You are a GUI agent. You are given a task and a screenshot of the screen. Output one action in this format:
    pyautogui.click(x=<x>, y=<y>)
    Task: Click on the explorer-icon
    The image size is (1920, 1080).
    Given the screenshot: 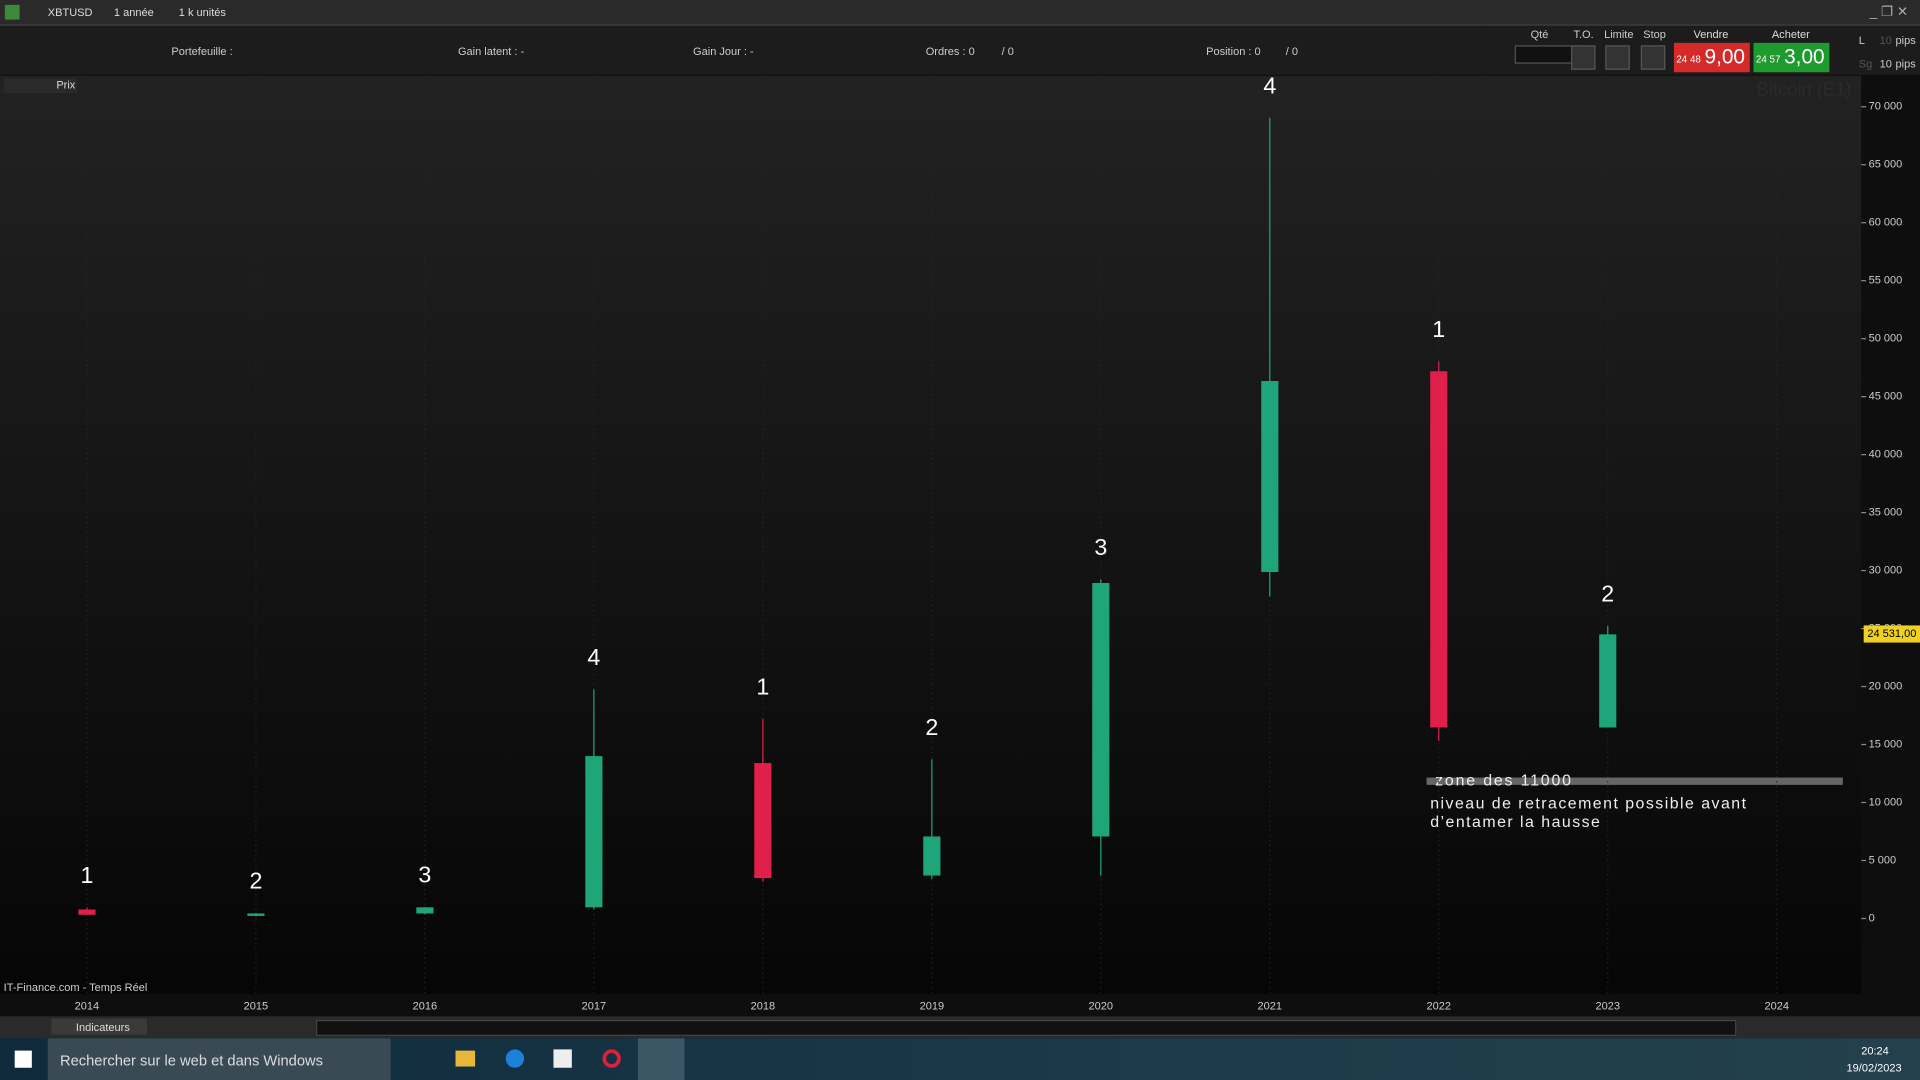 What is the action you would take?
    pyautogui.click(x=465, y=1058)
    